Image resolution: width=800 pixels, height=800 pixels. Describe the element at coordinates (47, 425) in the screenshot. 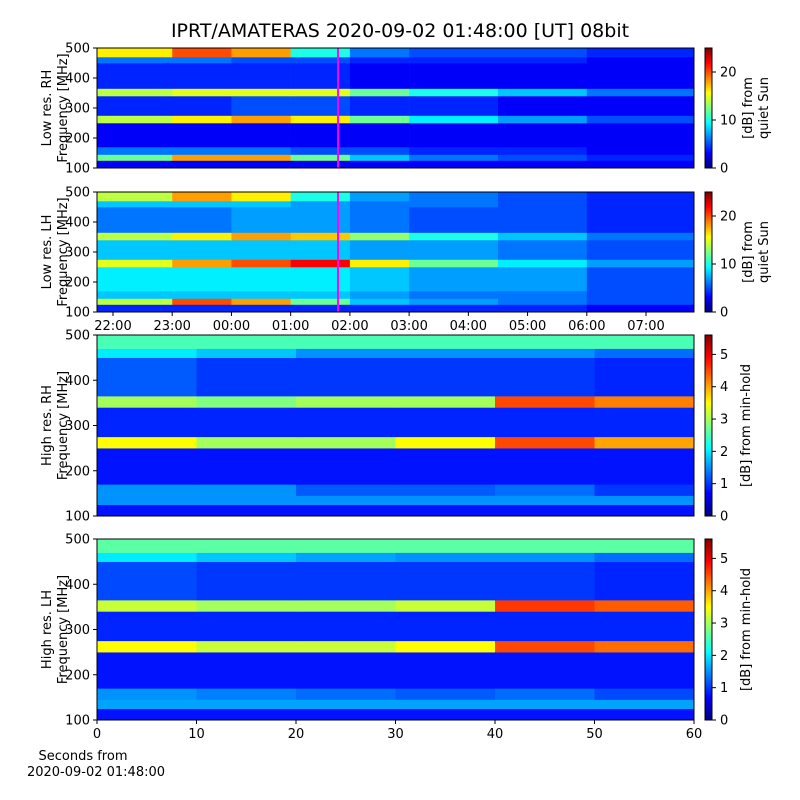

I see `y-axis-label-line: High res. RH` at that location.